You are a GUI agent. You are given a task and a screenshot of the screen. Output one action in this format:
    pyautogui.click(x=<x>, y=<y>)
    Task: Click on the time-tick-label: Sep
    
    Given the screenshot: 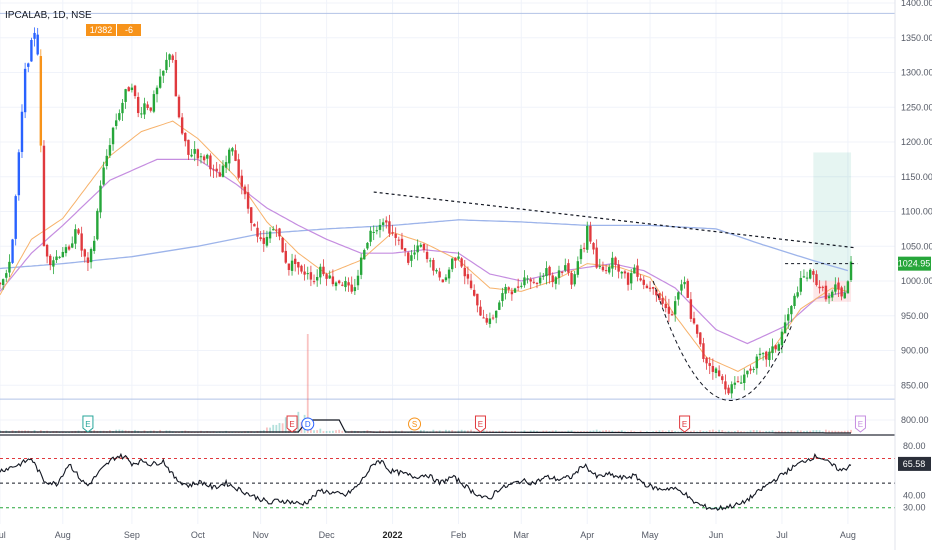 What is the action you would take?
    pyautogui.click(x=132, y=535)
    